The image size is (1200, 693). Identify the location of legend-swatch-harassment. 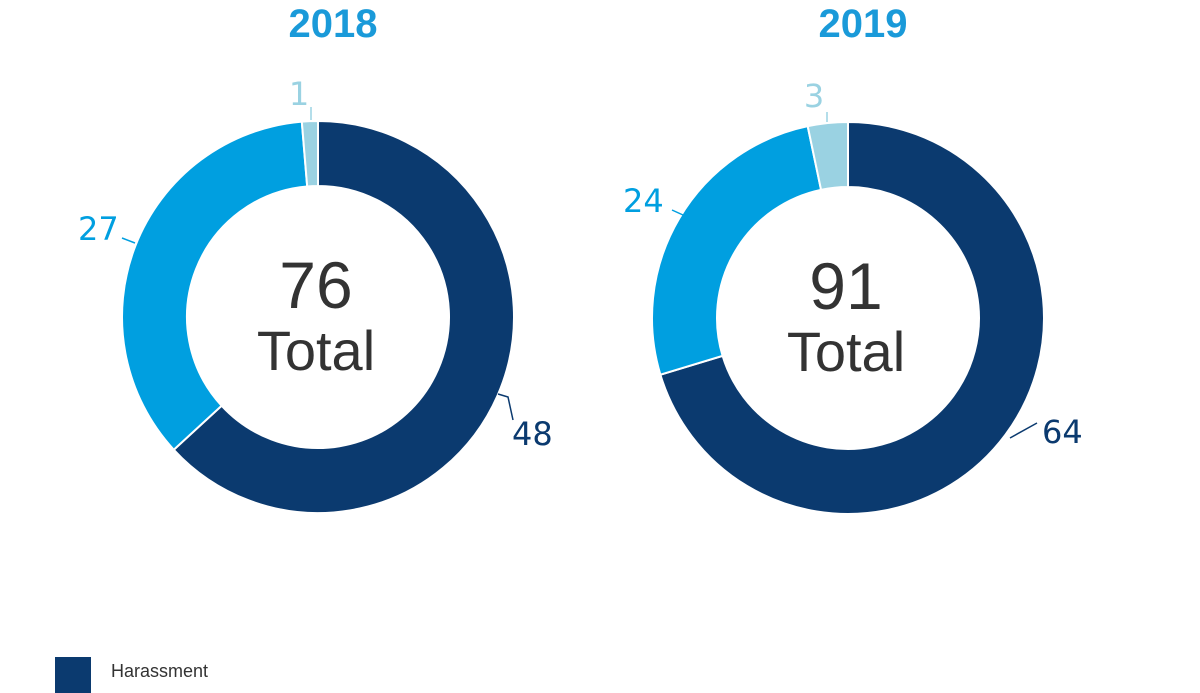
(73, 675).